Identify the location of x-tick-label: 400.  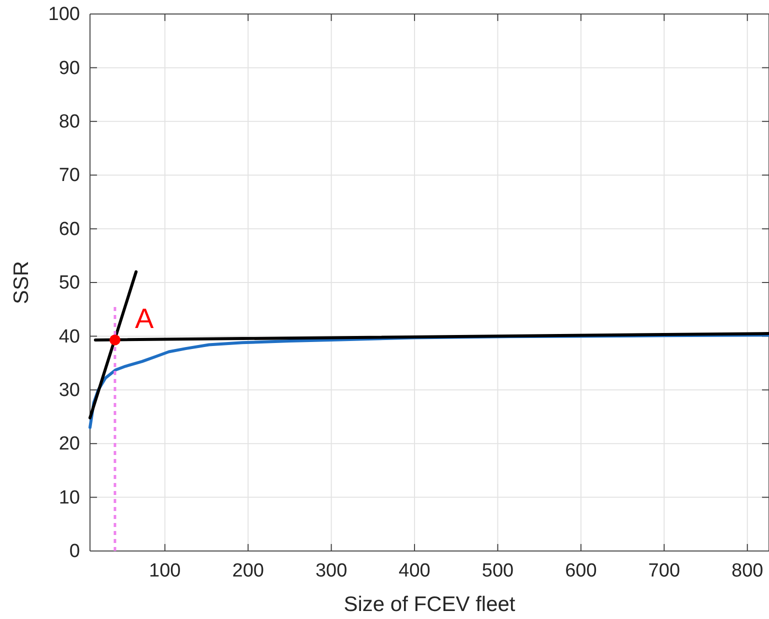
(414, 571).